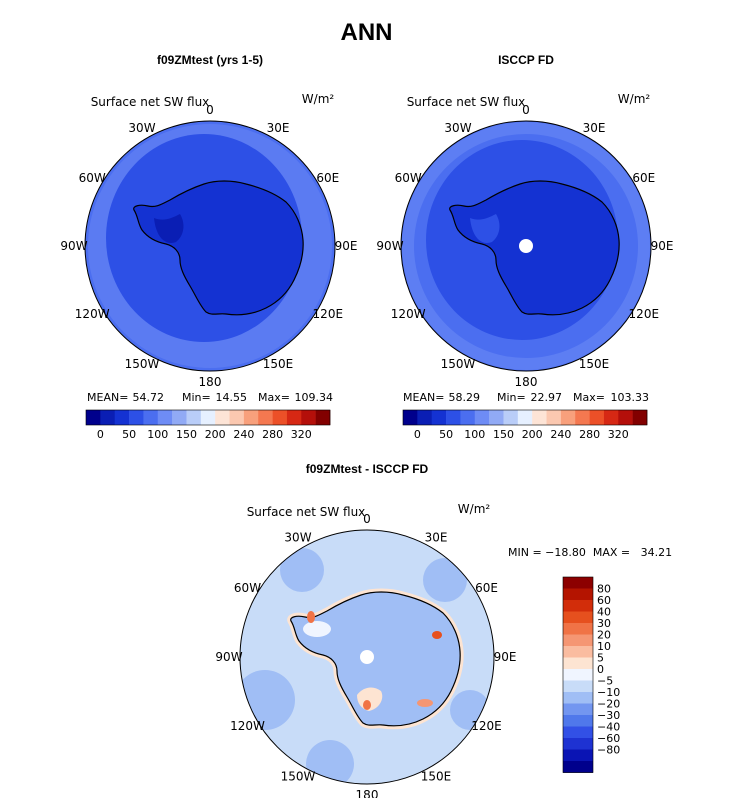  Describe the element at coordinates (367, 32) in the screenshot. I see `figure-title: ANN` at that location.